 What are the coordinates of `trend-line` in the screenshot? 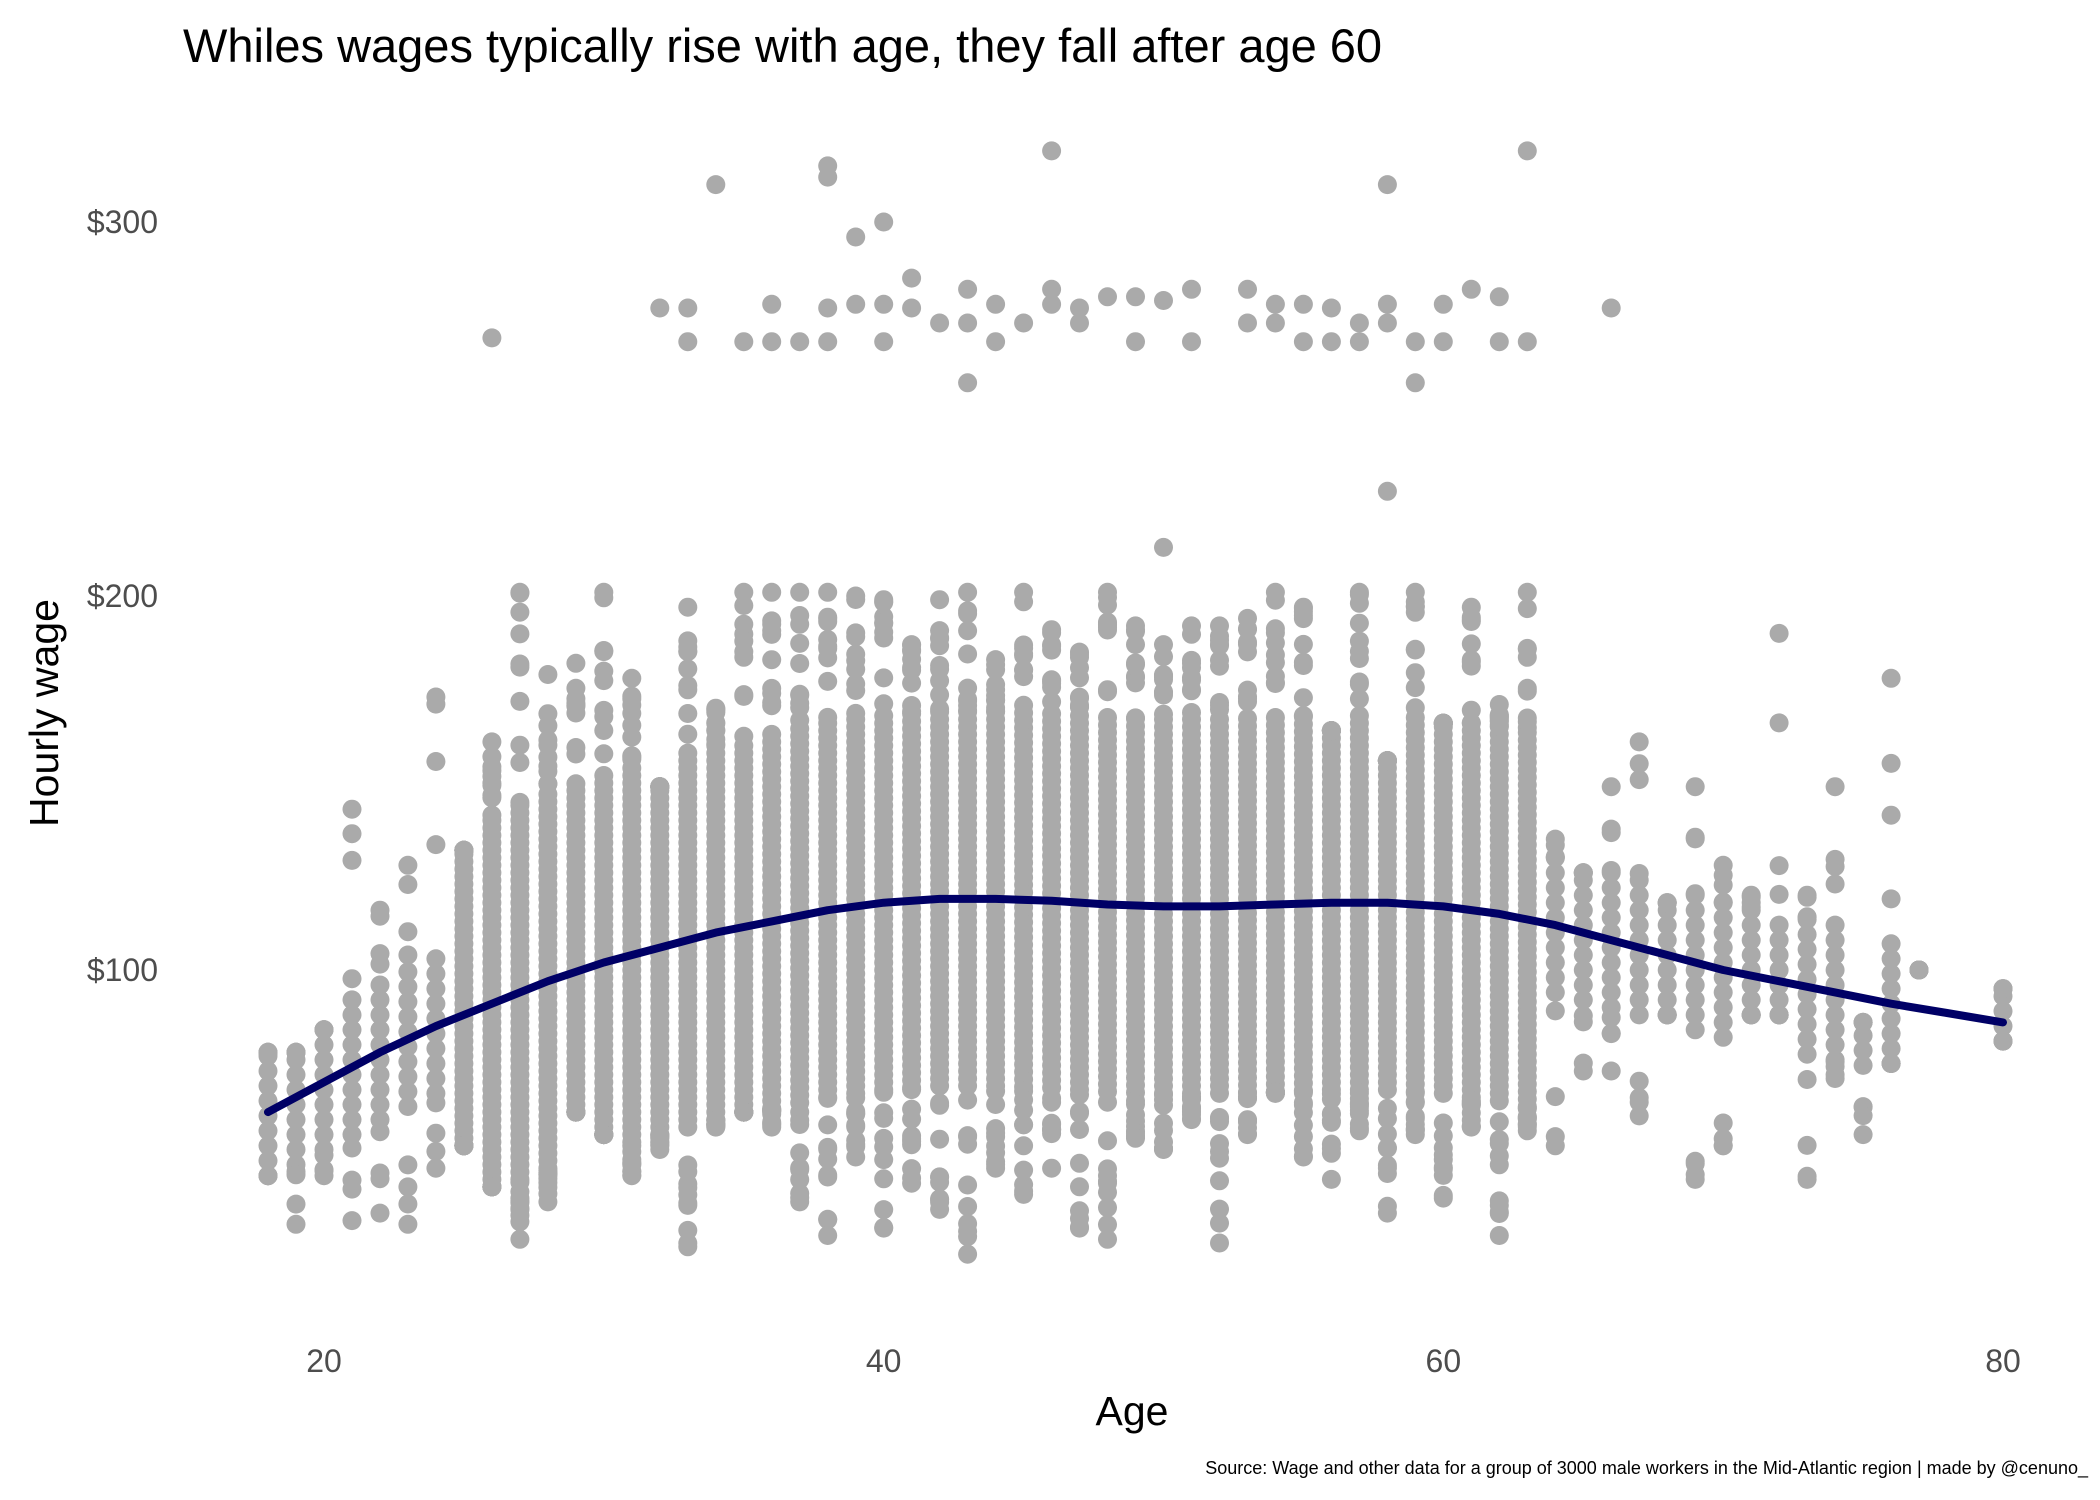 It's located at (1135, 1005).